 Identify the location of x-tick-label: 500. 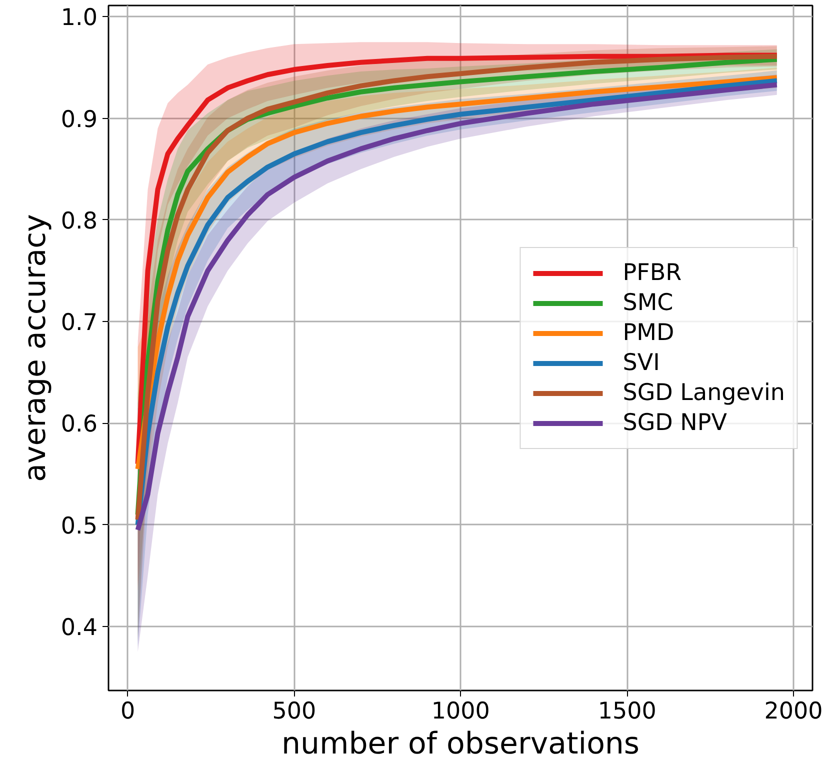
(294, 711).